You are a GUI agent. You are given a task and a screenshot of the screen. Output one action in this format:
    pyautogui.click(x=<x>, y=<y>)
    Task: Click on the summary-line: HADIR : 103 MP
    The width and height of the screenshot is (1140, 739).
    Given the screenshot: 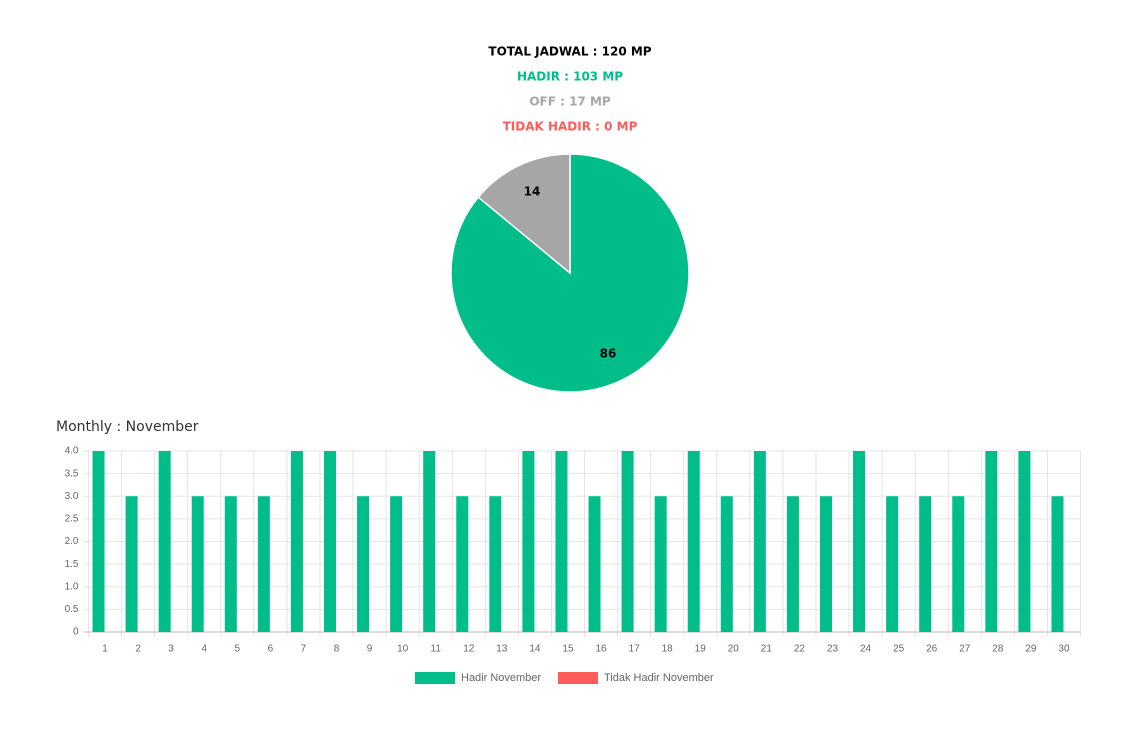 What is the action you would take?
    pyautogui.click(x=570, y=77)
    